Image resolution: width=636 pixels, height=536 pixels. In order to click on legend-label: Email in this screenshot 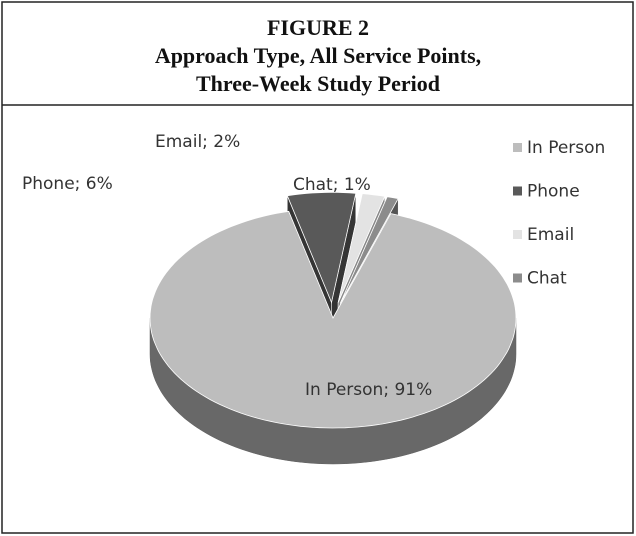, I will do `click(550, 235)`.